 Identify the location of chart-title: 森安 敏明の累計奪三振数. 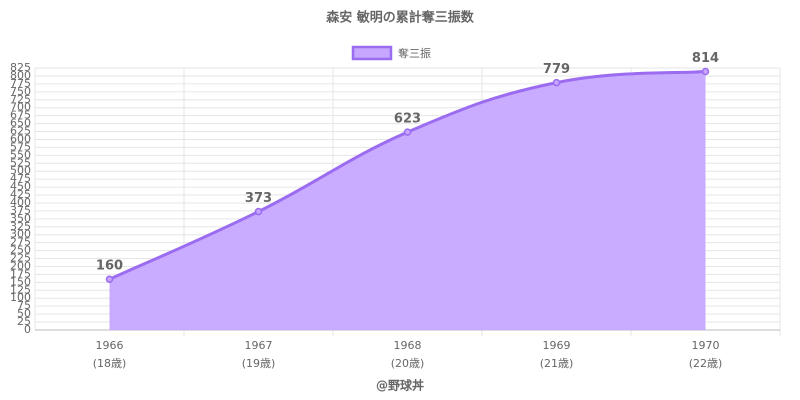
(400, 18).